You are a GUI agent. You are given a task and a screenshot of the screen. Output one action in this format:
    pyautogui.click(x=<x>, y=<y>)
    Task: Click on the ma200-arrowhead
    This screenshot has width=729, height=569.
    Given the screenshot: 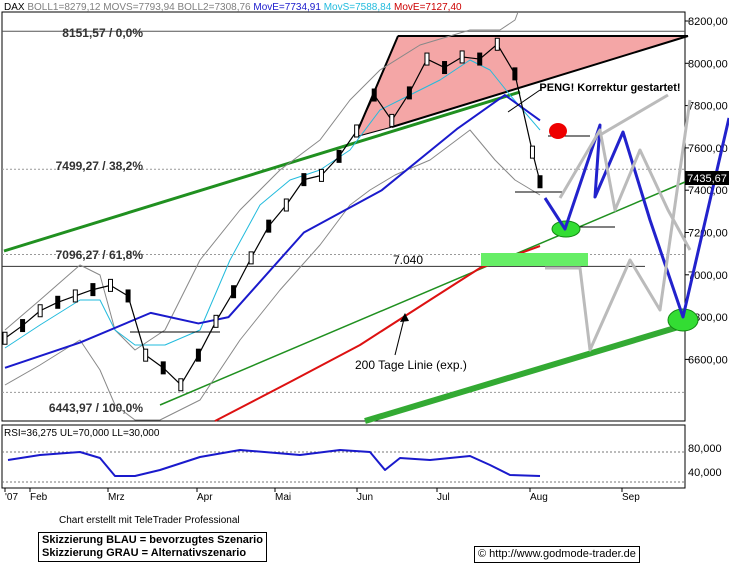 What is the action you would take?
    pyautogui.click(x=404, y=317)
    